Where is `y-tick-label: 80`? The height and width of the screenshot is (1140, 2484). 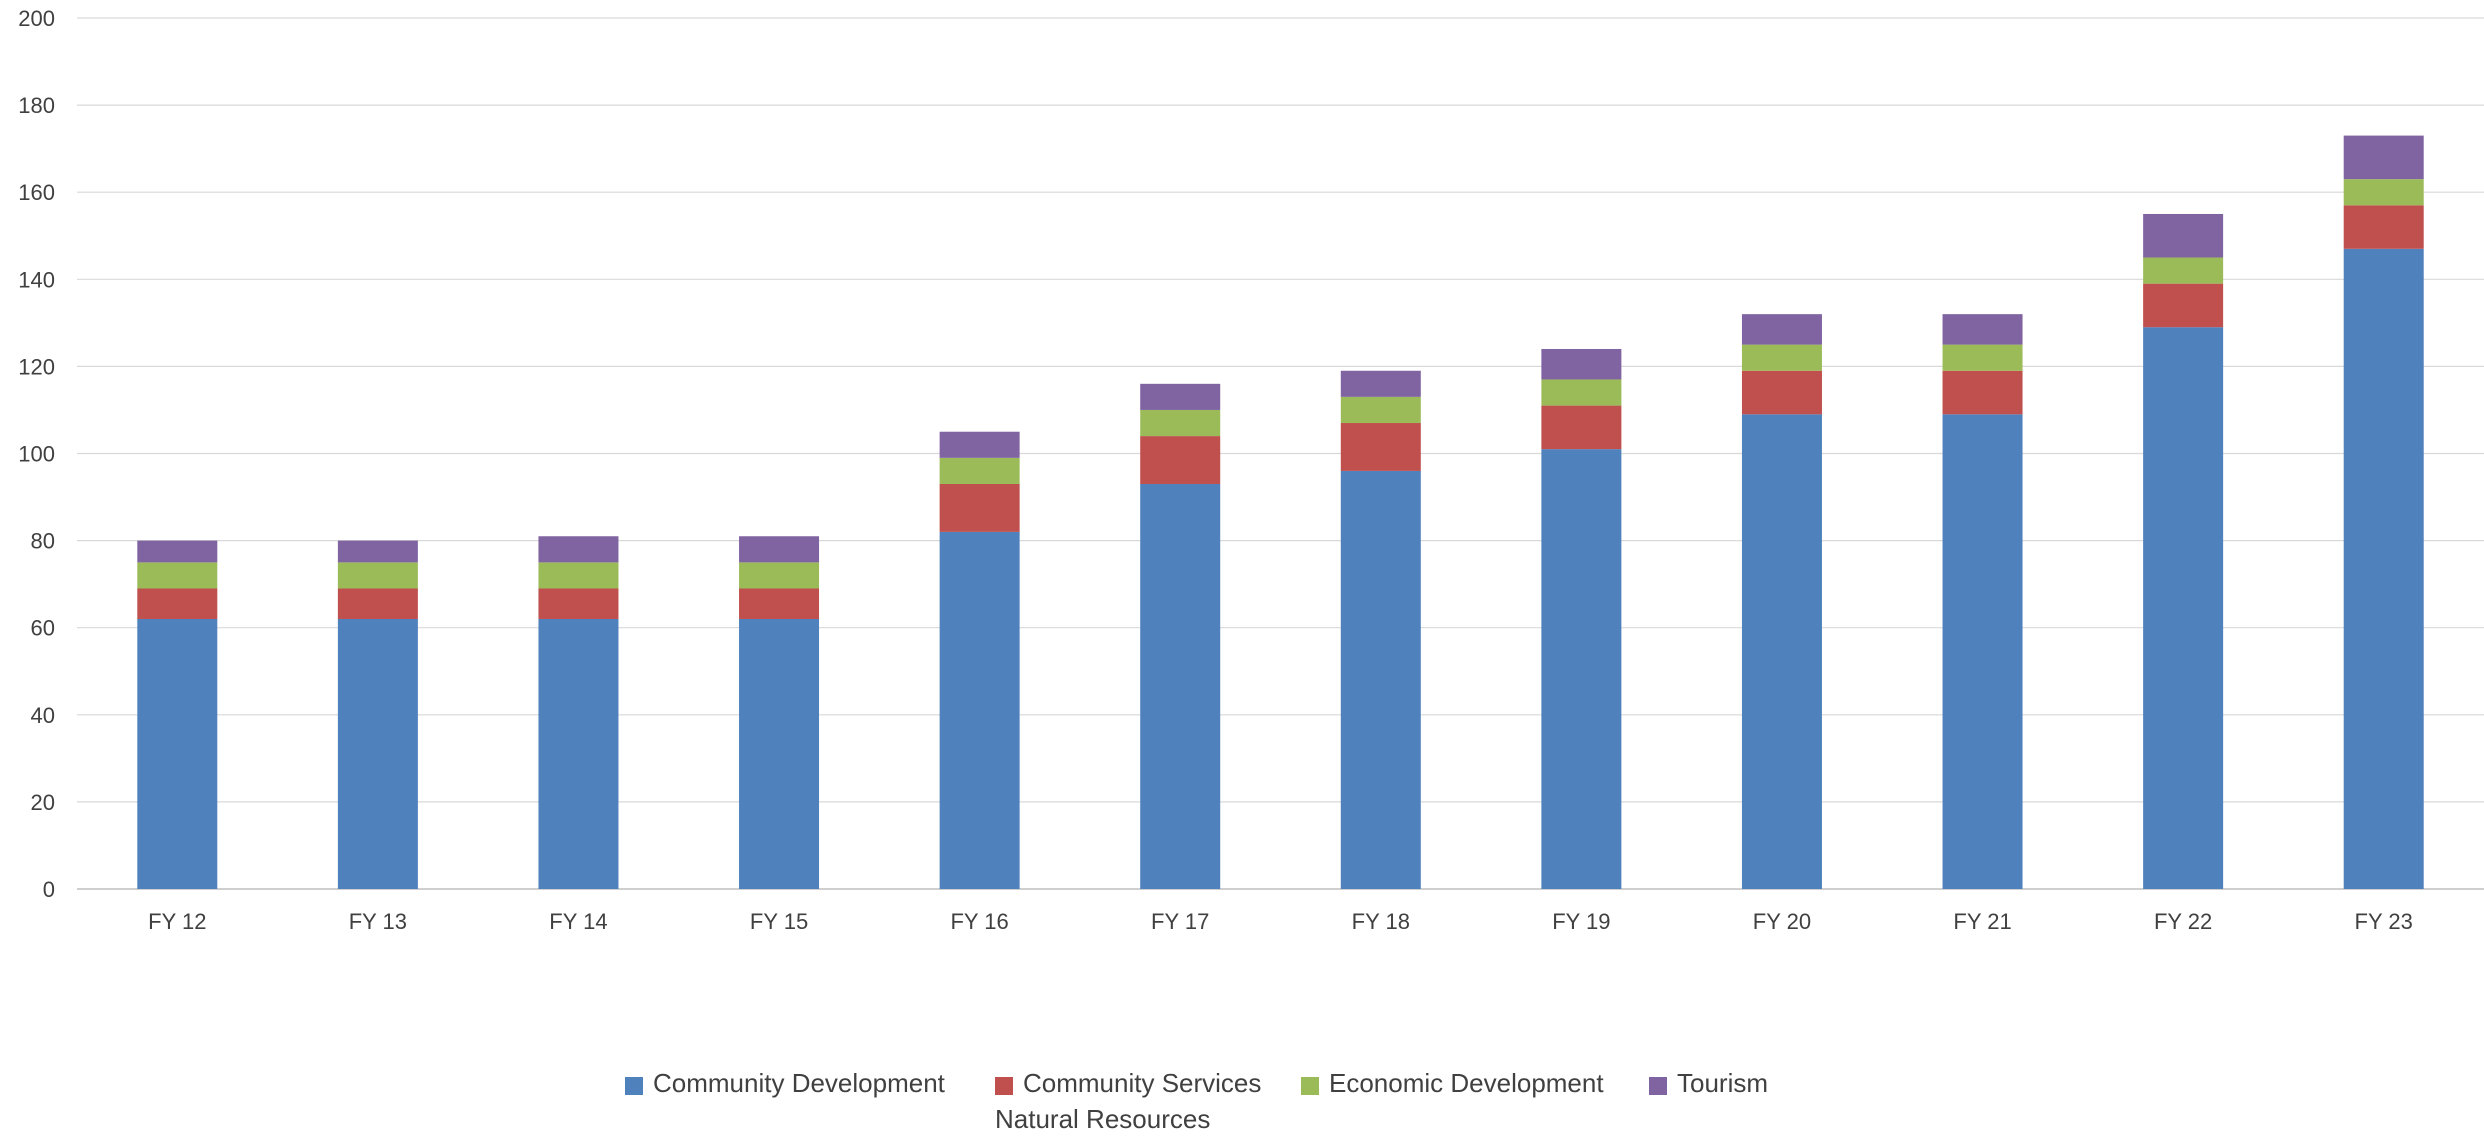 y-tick-label: 80 is located at coordinates (43, 541).